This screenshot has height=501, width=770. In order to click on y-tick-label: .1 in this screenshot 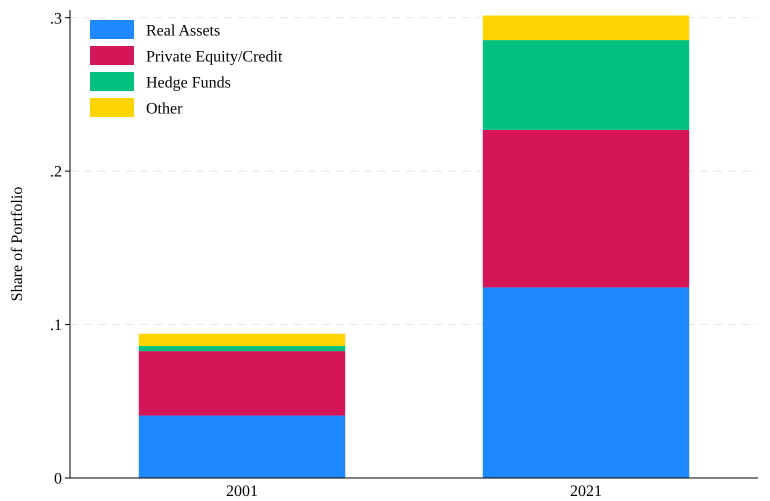, I will do `click(56, 325)`.